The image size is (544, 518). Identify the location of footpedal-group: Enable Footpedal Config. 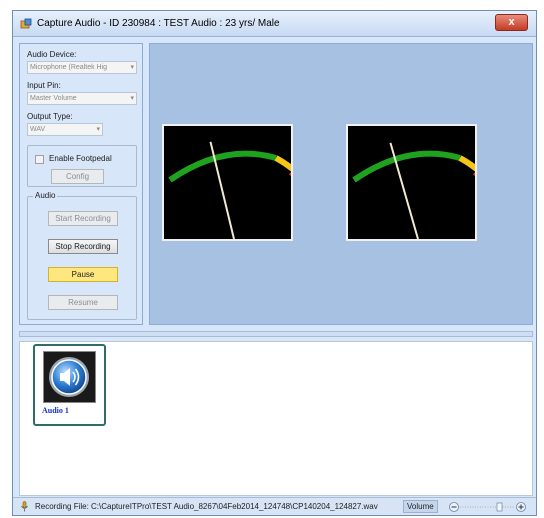
(82, 166).